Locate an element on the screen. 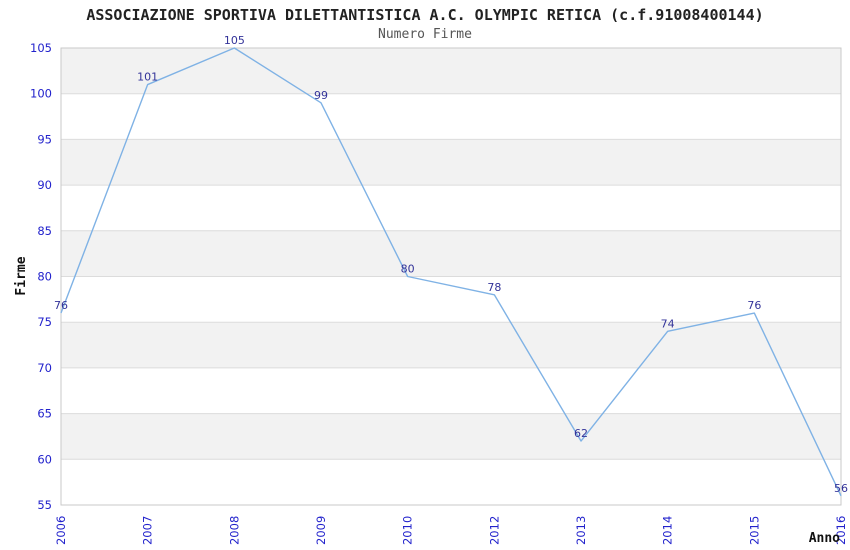  y-tick-label: 100 is located at coordinates (41, 94).